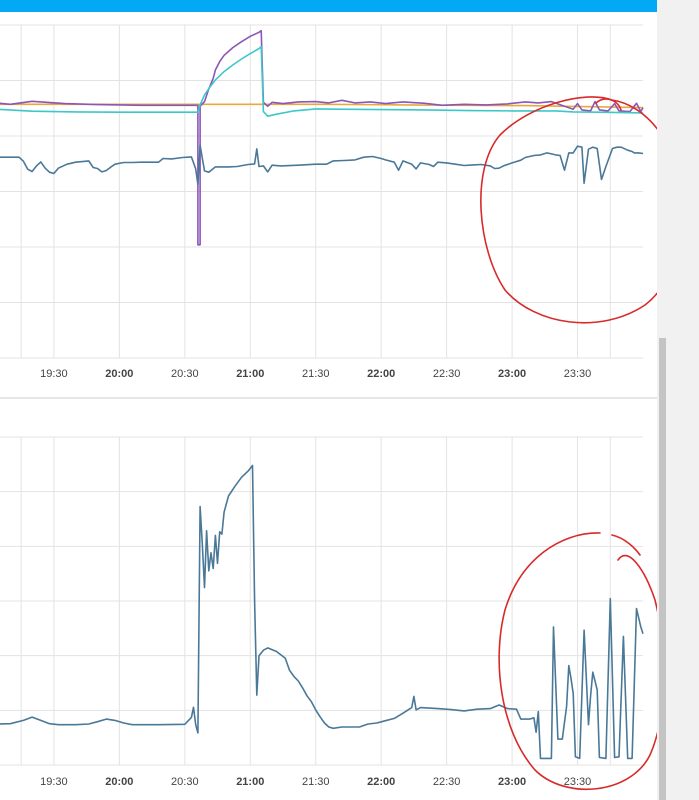 The height and width of the screenshot is (800, 699). Describe the element at coordinates (568, 210) in the screenshot. I see `annotation-circle-top` at that location.